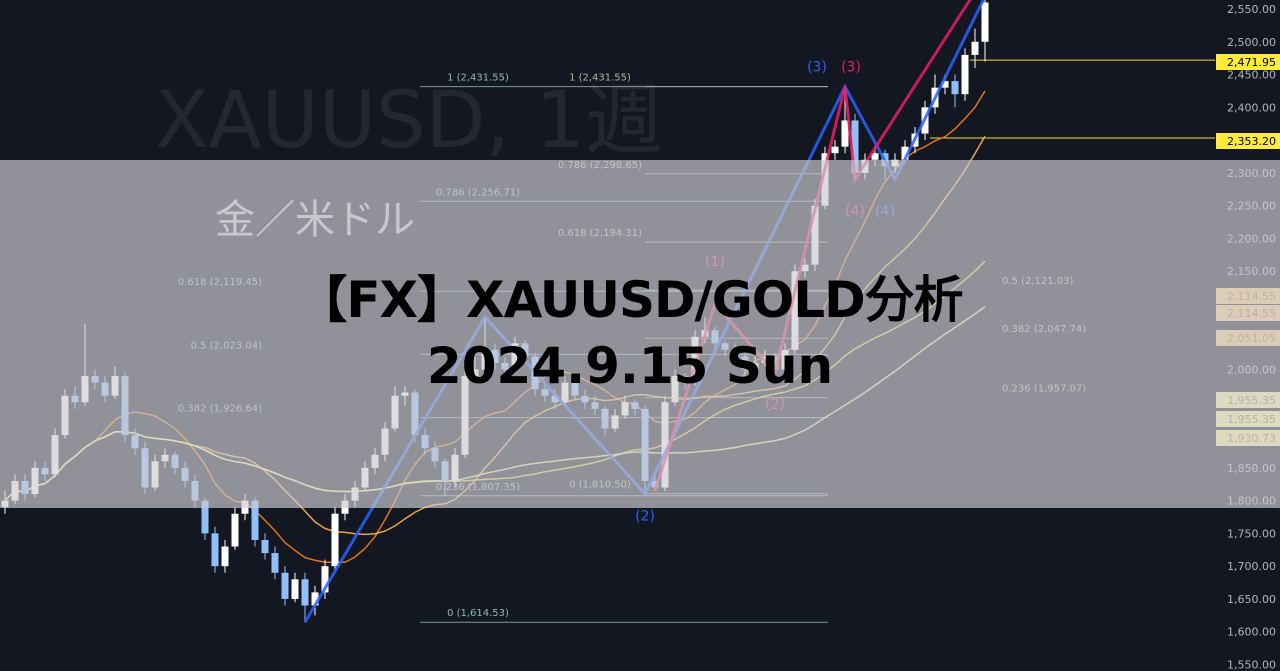 This screenshot has height=671, width=1280. I want to click on elliott-wave-blue-label: (2), so click(645, 516).